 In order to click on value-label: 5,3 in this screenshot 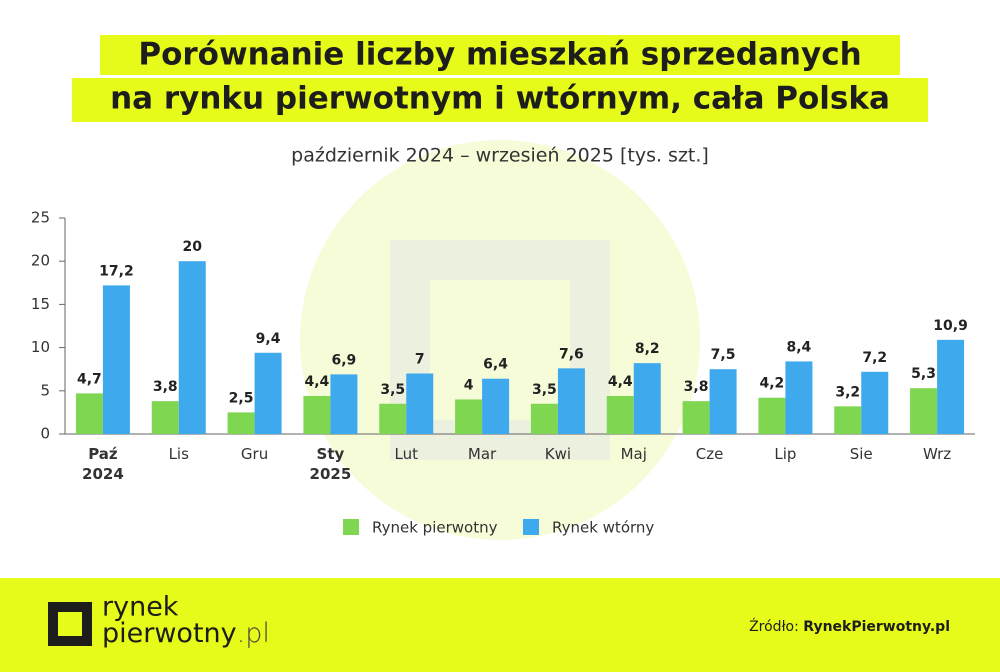, I will do `click(923, 374)`.